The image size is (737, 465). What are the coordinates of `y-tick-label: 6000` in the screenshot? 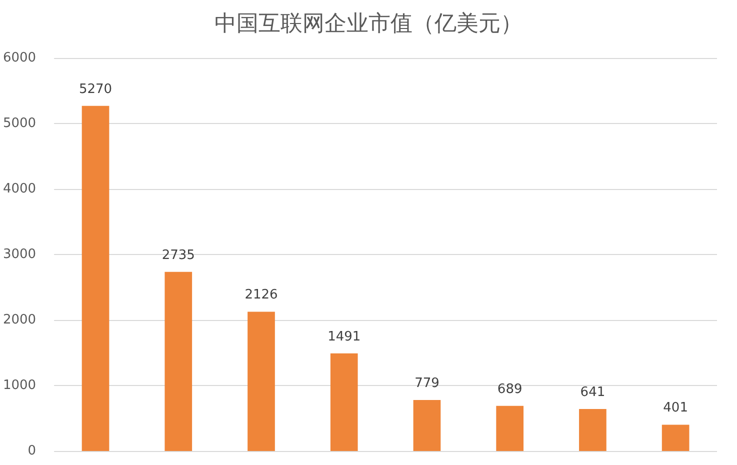 It's located at (19, 58).